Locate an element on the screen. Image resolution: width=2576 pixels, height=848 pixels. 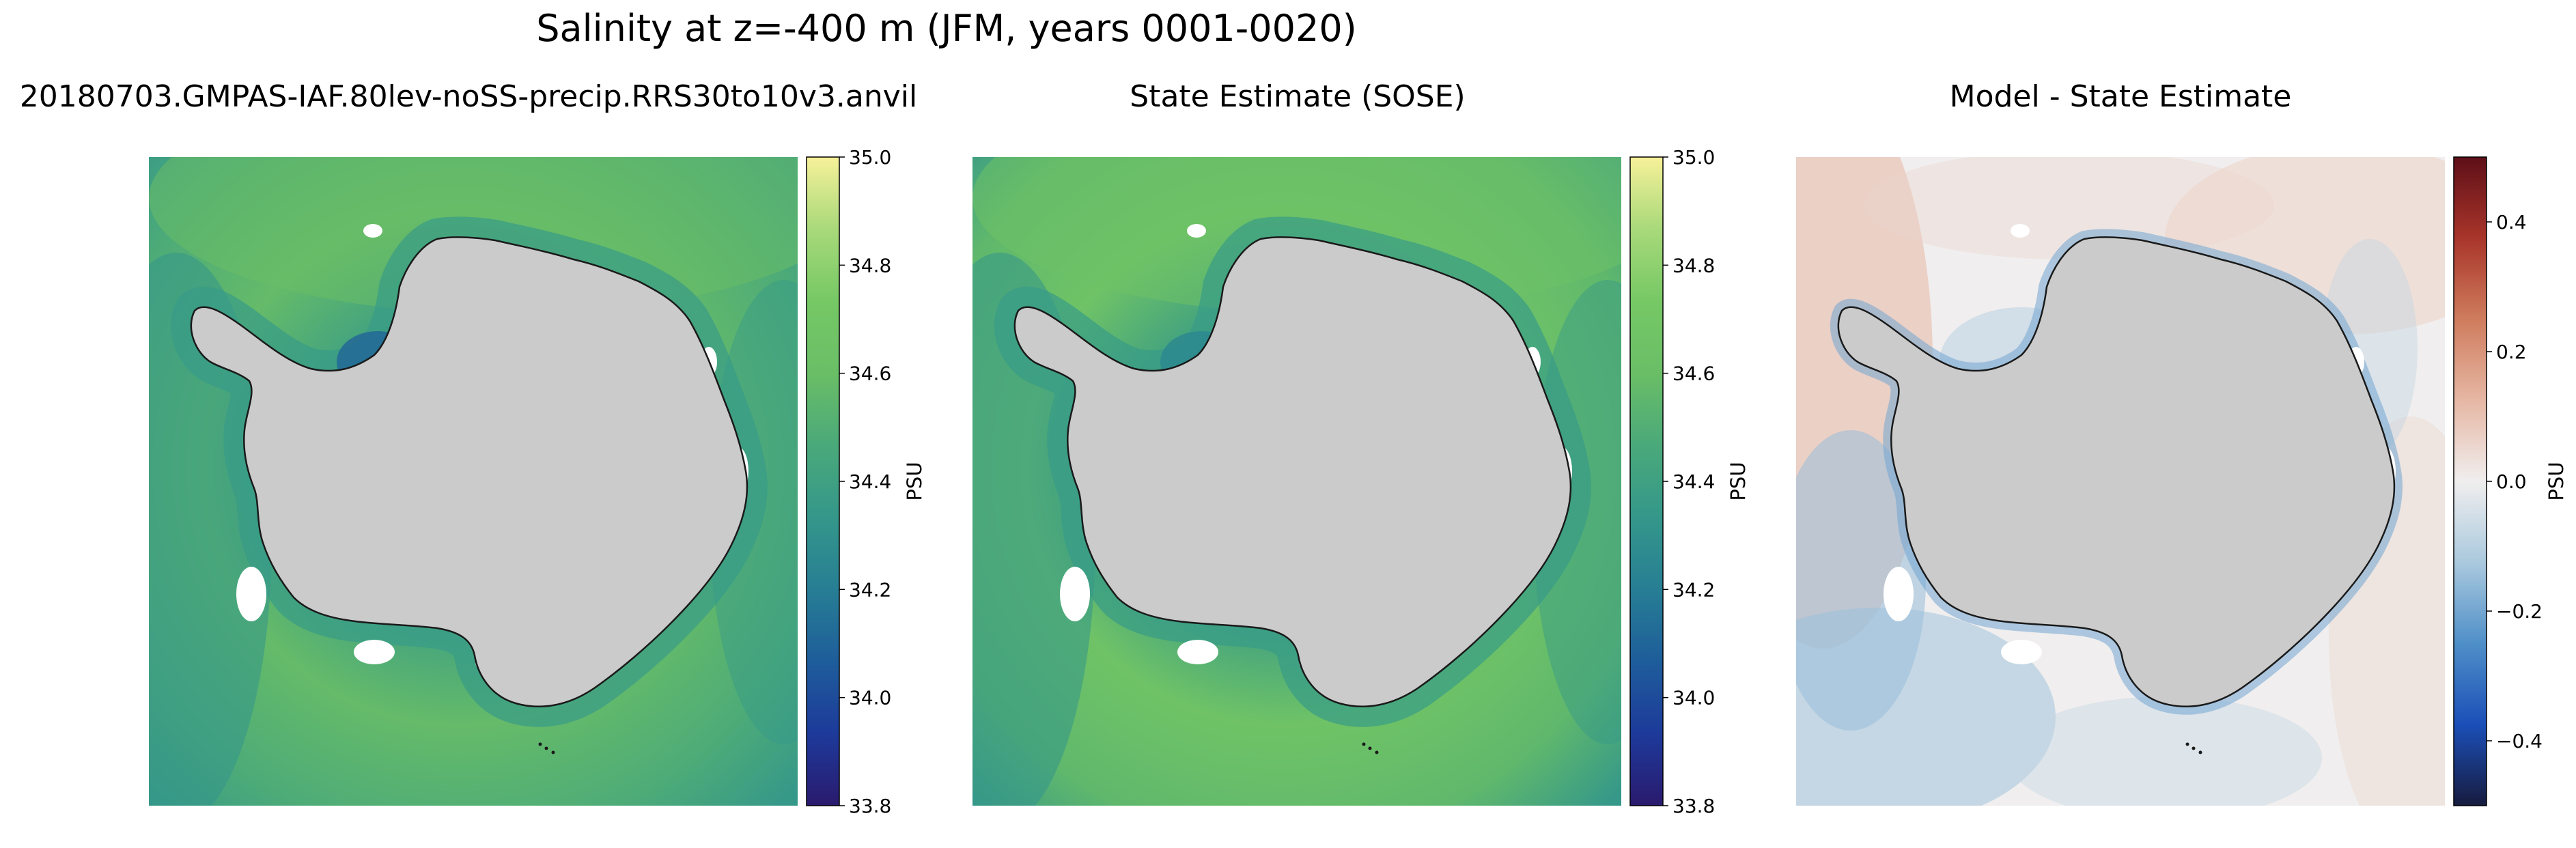
colorbar-tick-label: −0.4 is located at coordinates (2519, 741).